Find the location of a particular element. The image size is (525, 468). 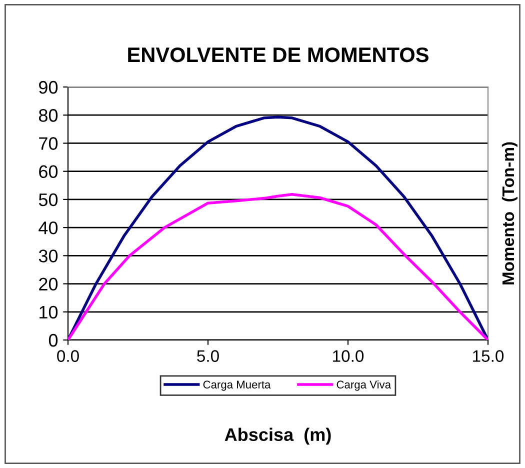

x-tick-label: 5.0 is located at coordinates (208, 356).